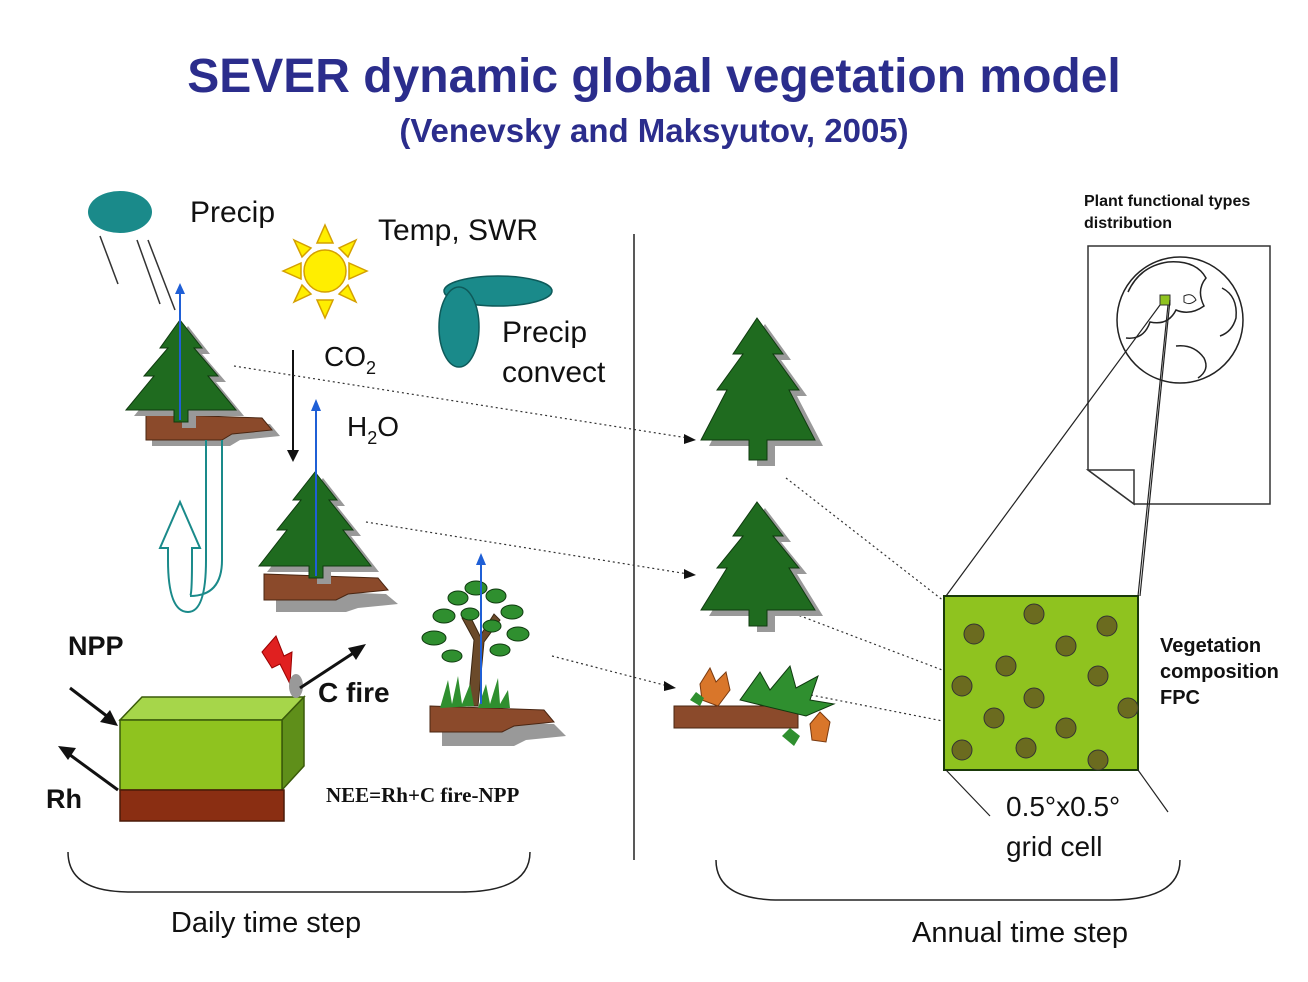  Describe the element at coordinates (88, 769) in the screenshot. I see `rh-arrow` at that location.